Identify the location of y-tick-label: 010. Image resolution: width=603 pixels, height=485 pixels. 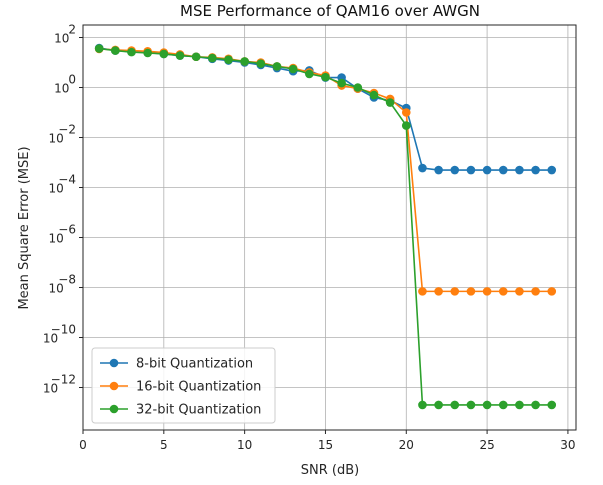
(65, 84).